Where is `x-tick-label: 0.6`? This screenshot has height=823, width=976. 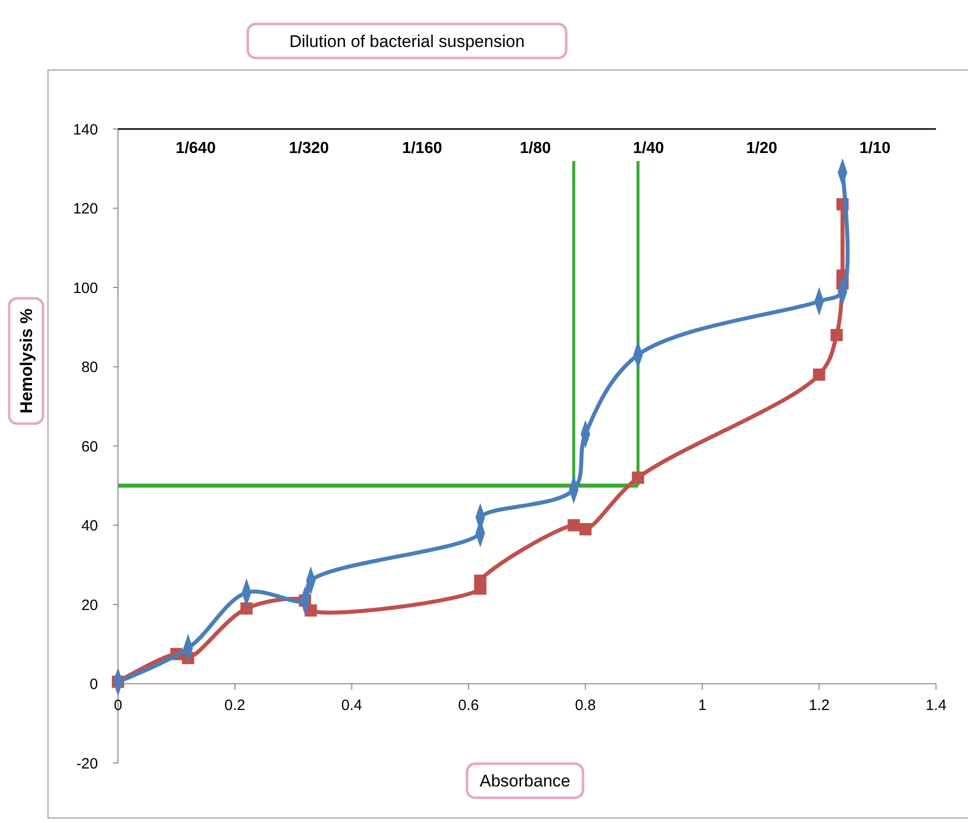
x-tick-label: 0.6 is located at coordinates (468, 705).